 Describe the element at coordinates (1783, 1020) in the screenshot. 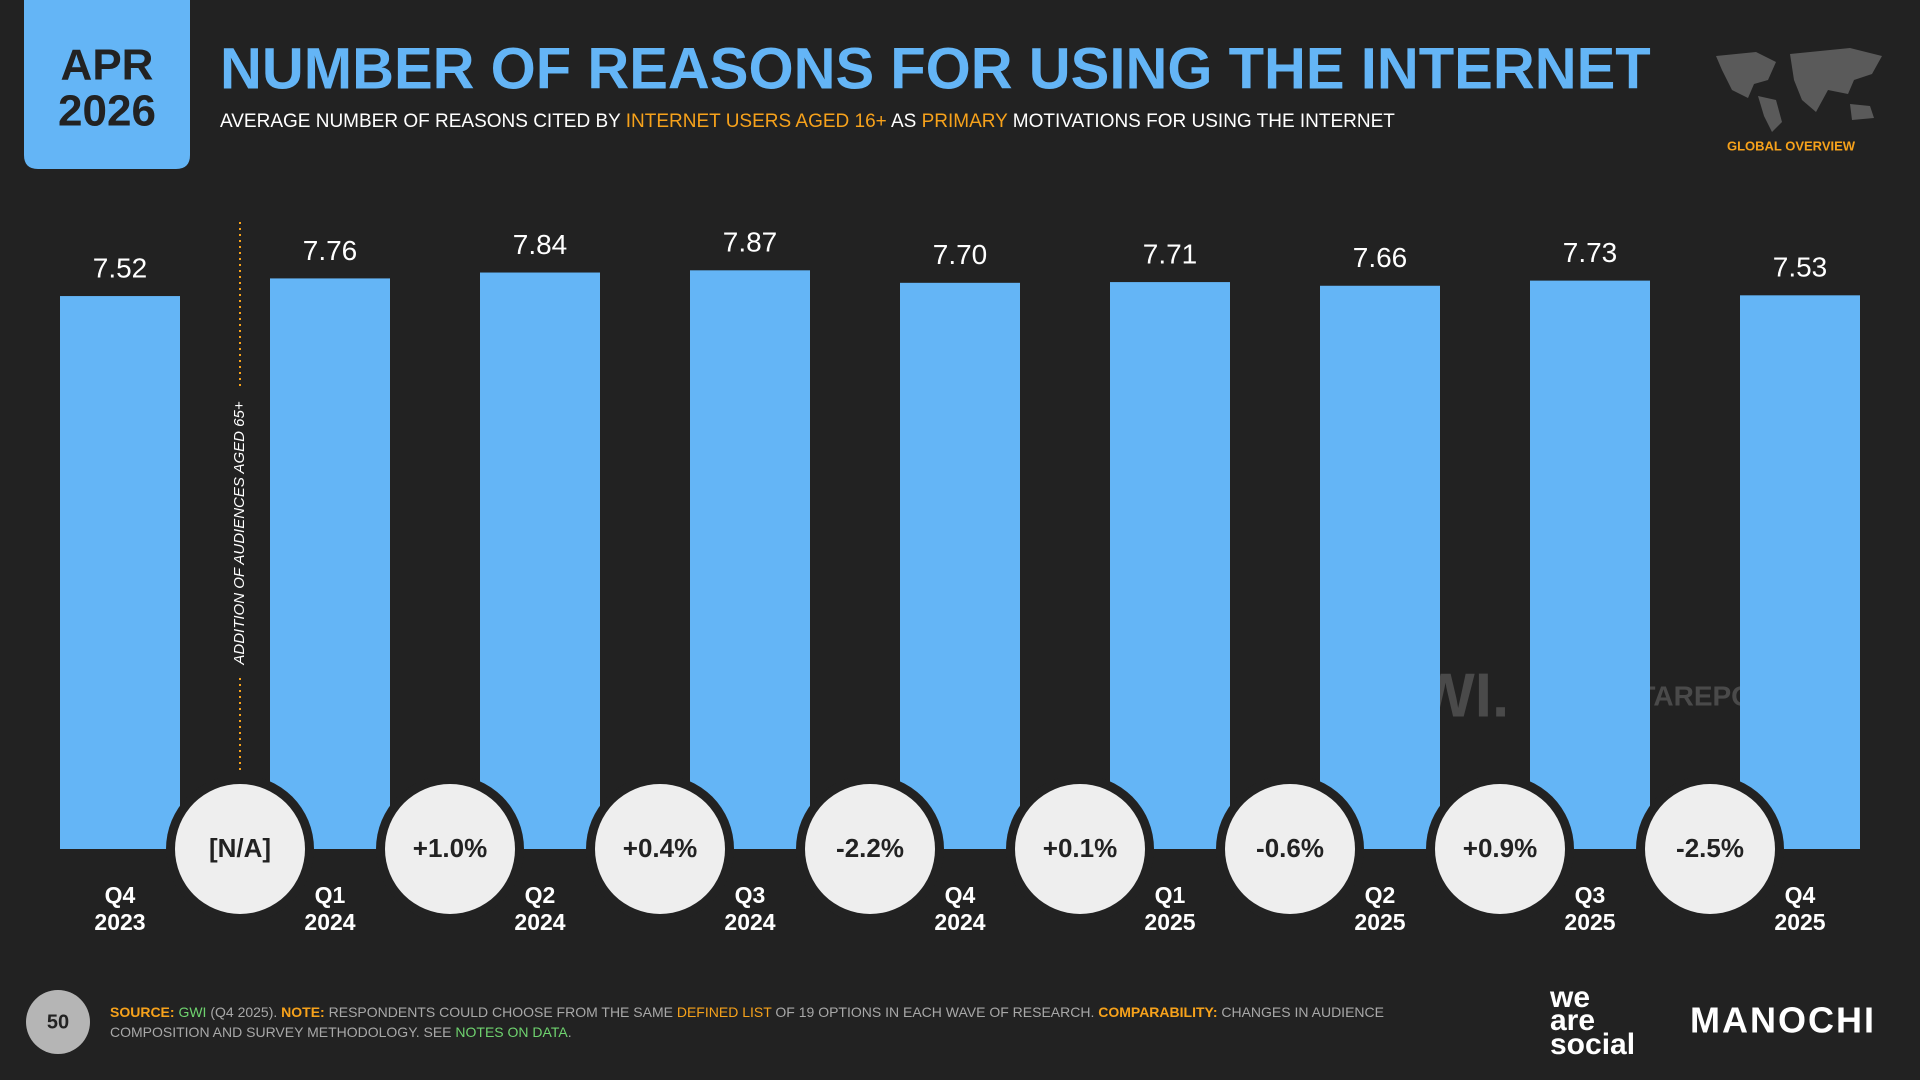

I see `logo-manochi: MANOCHI` at that location.